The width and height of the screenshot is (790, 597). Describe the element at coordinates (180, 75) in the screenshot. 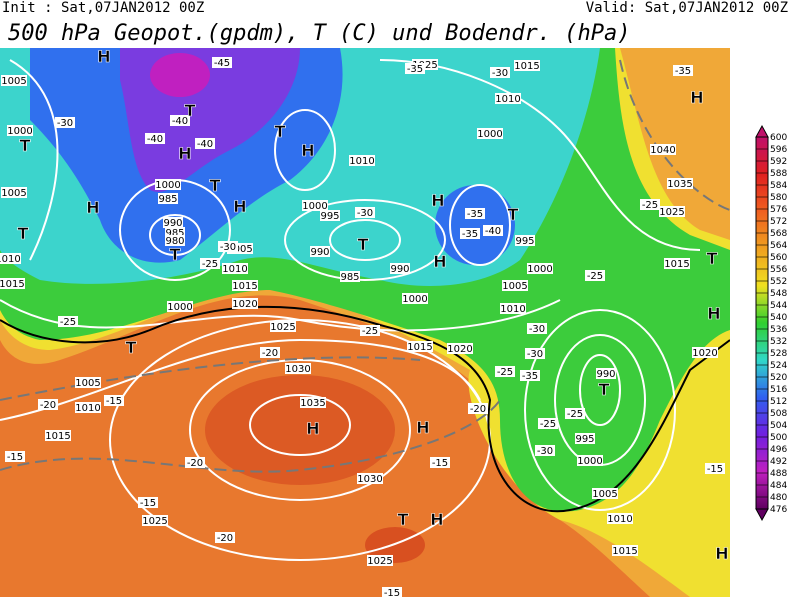

I see `field-magenta` at that location.